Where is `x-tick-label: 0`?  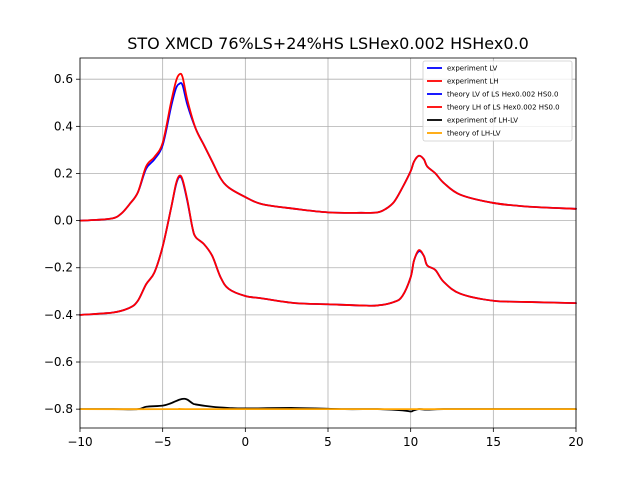 x-tick-label: 0 is located at coordinates (246, 442).